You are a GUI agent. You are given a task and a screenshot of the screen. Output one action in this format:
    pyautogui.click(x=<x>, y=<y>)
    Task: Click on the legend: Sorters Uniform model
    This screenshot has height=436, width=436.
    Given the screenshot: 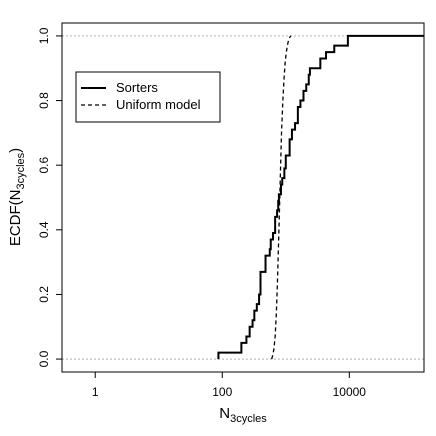 What is the action you would take?
    pyautogui.click(x=148, y=97)
    